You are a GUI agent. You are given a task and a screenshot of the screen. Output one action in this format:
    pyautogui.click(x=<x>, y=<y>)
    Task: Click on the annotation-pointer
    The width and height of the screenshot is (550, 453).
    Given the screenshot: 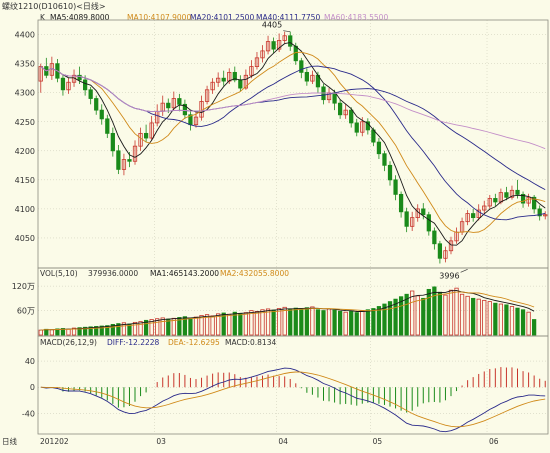 What is the action you would take?
    pyautogui.click(x=287, y=31)
    